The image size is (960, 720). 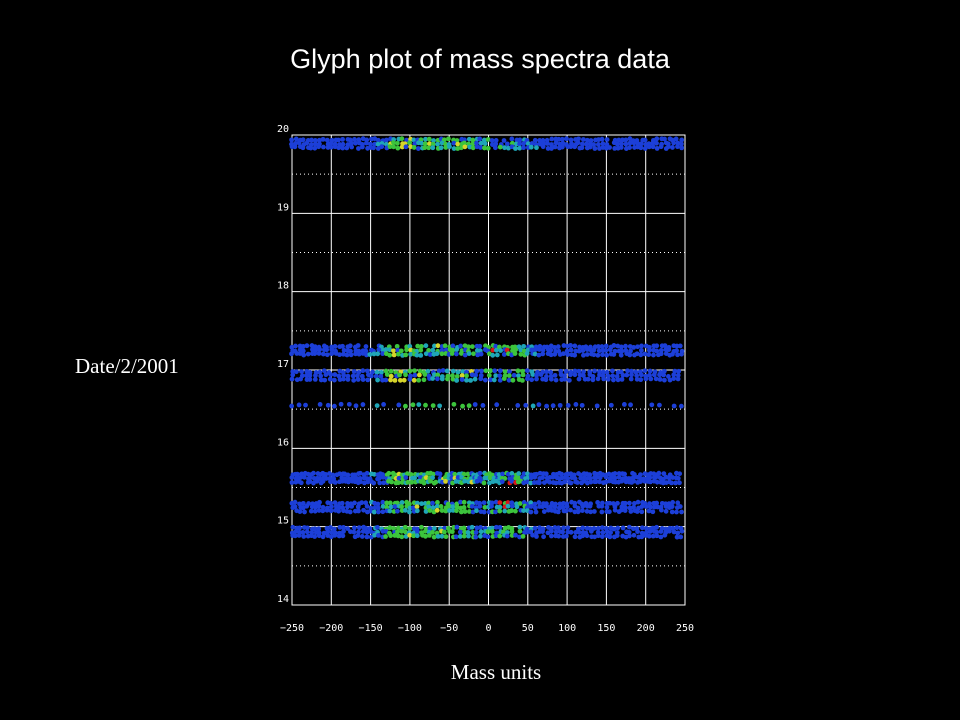 What do you see at coordinates (646, 628) in the screenshot?
I see `x-tick-label: 200` at bounding box center [646, 628].